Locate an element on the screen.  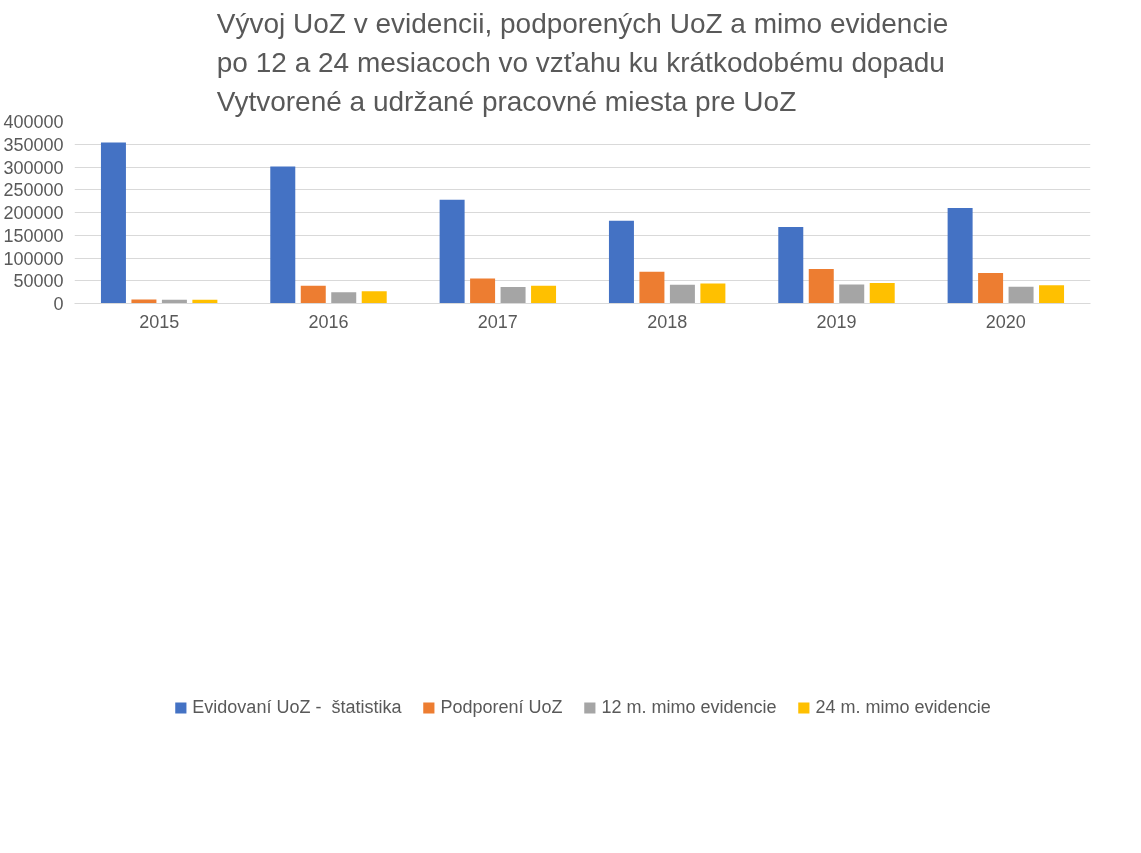
y-tick-label: 100000 is located at coordinates (33, 258).